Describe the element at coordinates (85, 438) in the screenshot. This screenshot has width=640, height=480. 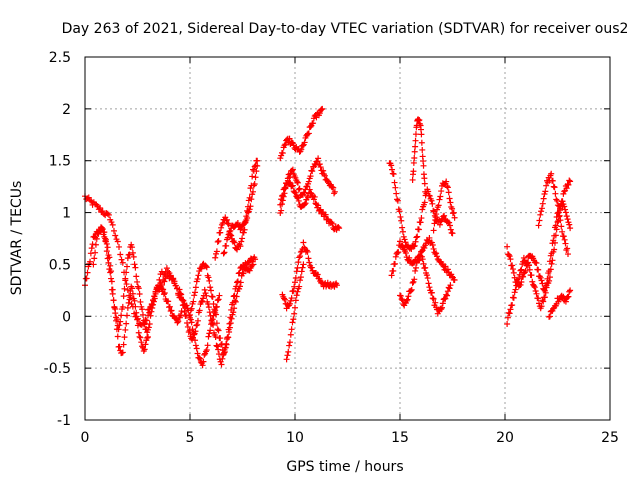
I see `x-tick-label: 0` at that location.